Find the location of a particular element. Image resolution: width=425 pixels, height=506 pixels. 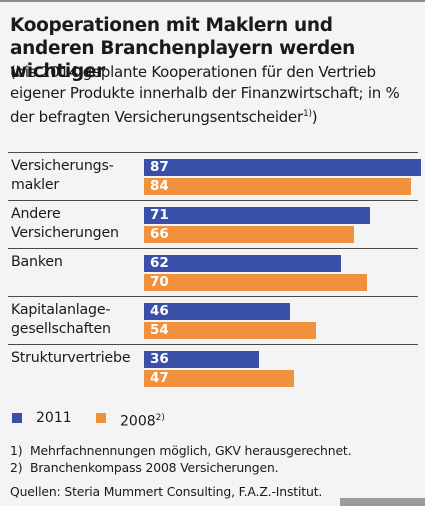

bar-2011: 46 is located at coordinates (217, 311).